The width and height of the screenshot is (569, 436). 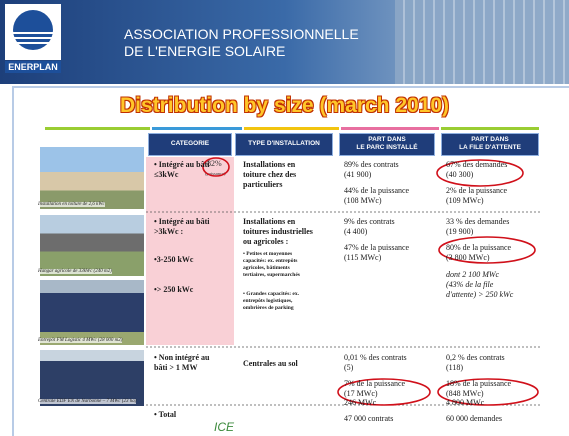 What do you see at coordinates (271, 275) in the screenshot?
I see `cell-text: tertiaires, supermarchés` at bounding box center [271, 275].